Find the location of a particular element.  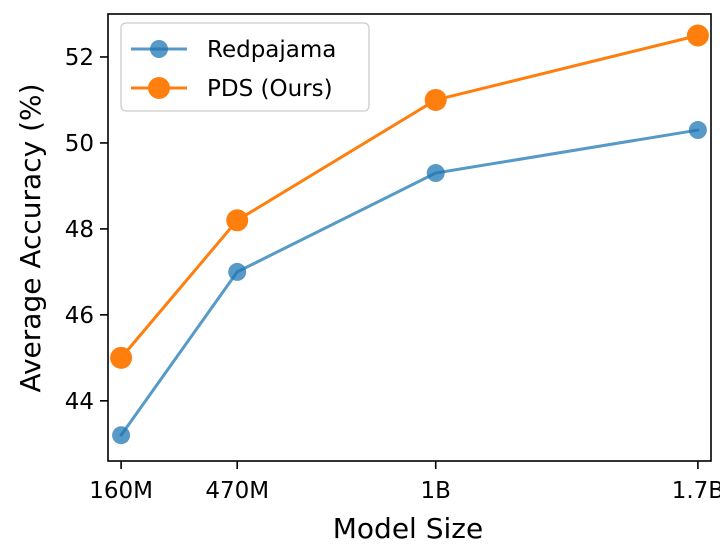

y-tick-label-0: 44 is located at coordinates (79, 402).